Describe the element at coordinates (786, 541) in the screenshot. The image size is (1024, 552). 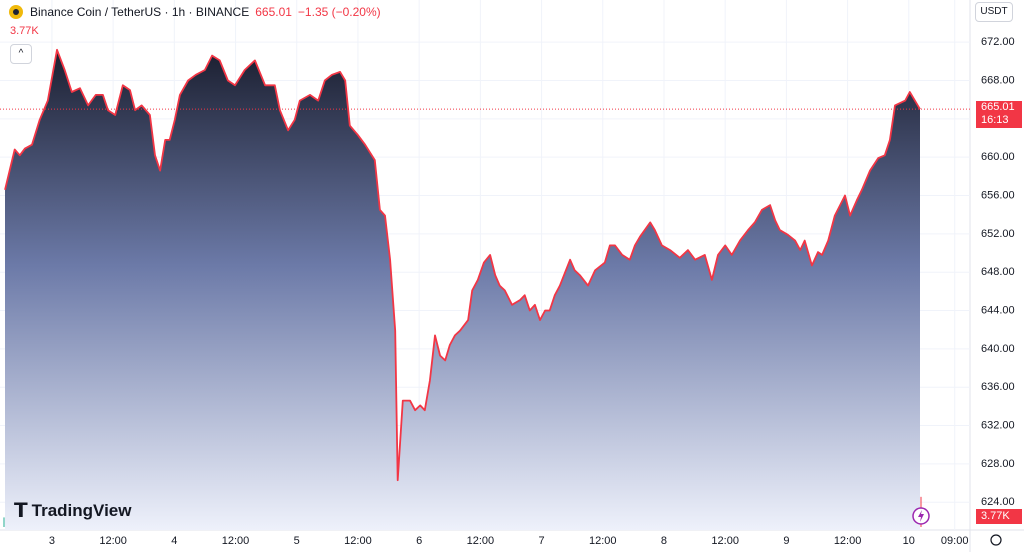
I see `x-tick-label: 9` at that location.